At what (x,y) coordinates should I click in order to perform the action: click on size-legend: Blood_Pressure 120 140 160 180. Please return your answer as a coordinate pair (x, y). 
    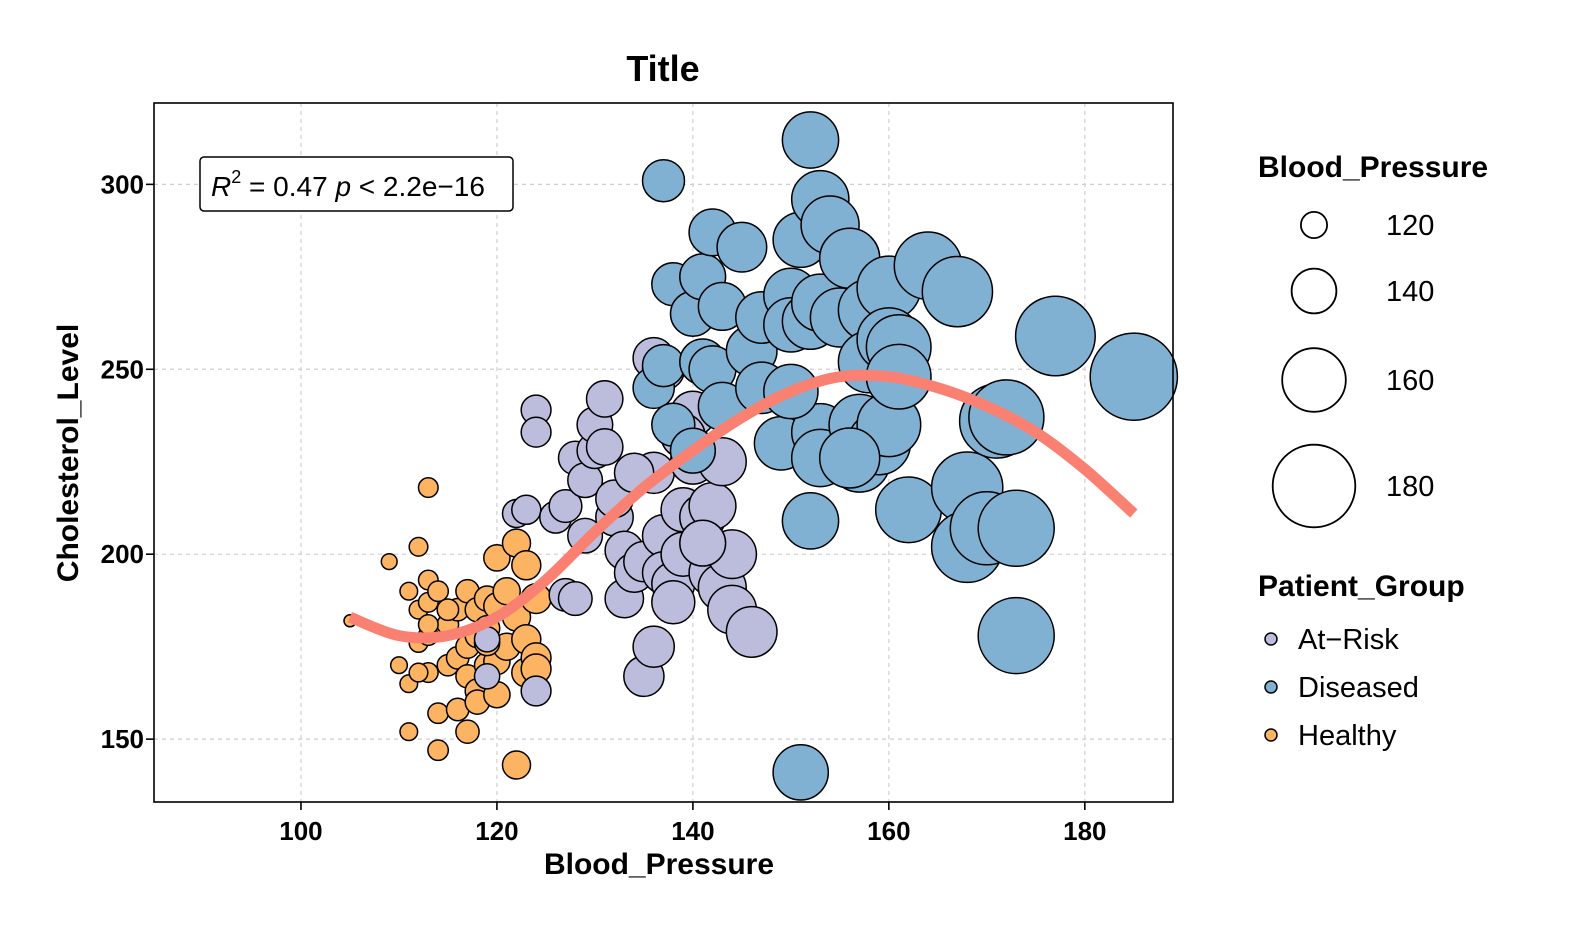
    Looking at the image, I should click on (1373, 340).